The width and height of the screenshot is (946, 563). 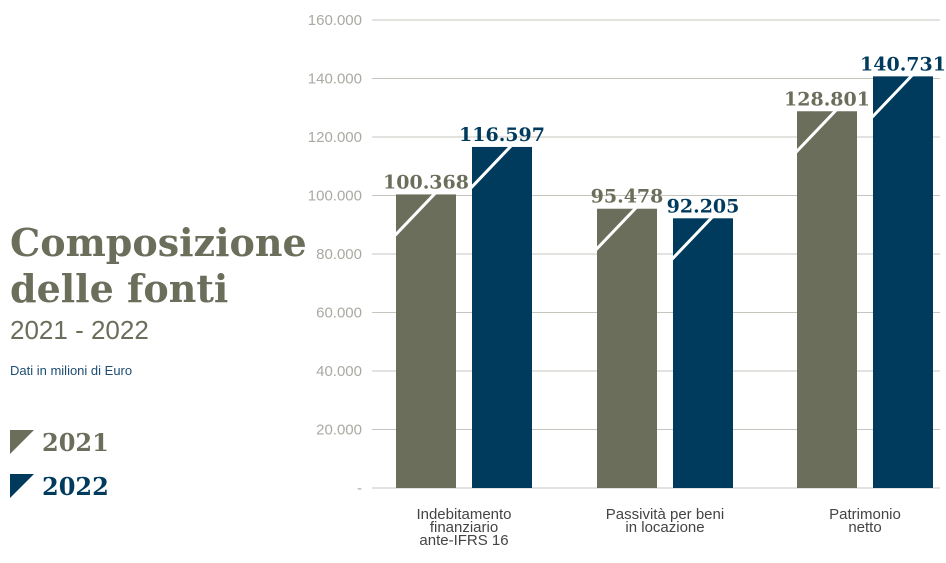 What do you see at coordinates (339, 254) in the screenshot?
I see `y-tick-label: 80.000` at bounding box center [339, 254].